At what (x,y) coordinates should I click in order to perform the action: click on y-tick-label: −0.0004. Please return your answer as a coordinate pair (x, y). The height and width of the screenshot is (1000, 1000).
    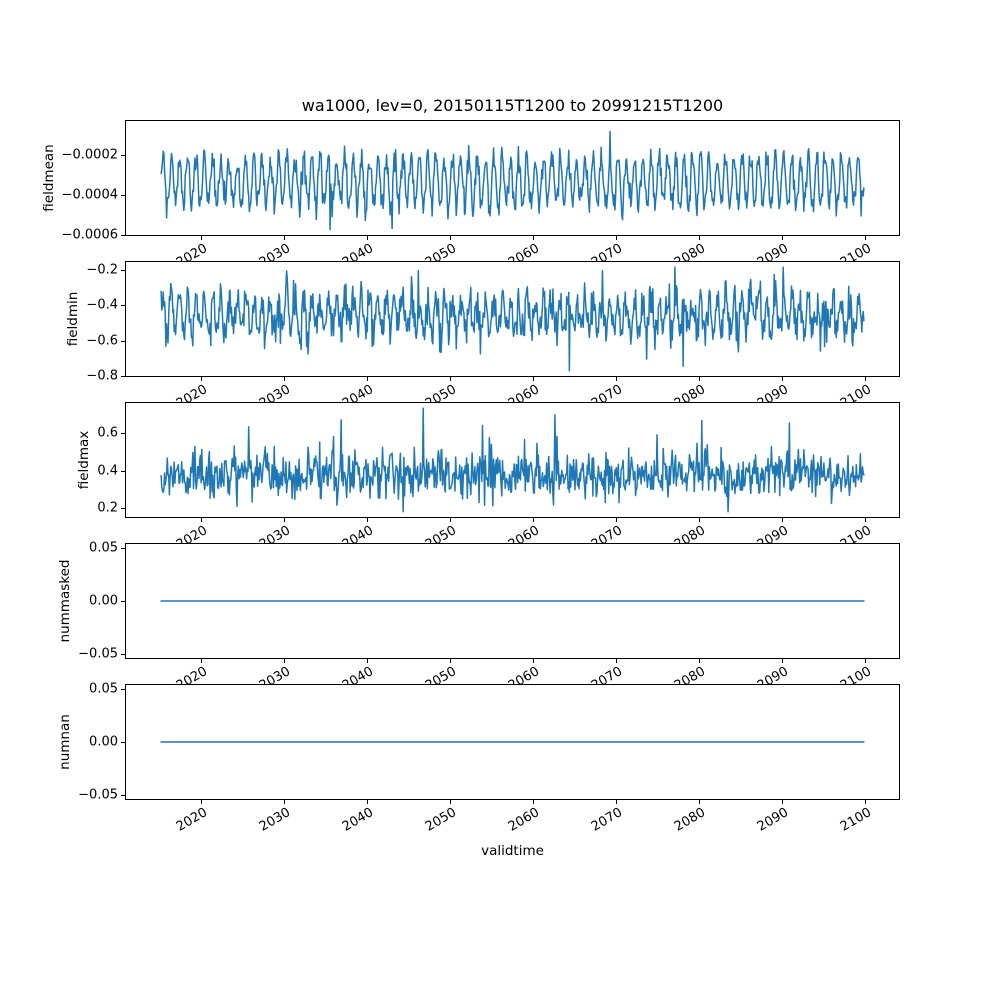
    Looking at the image, I should click on (89, 195).